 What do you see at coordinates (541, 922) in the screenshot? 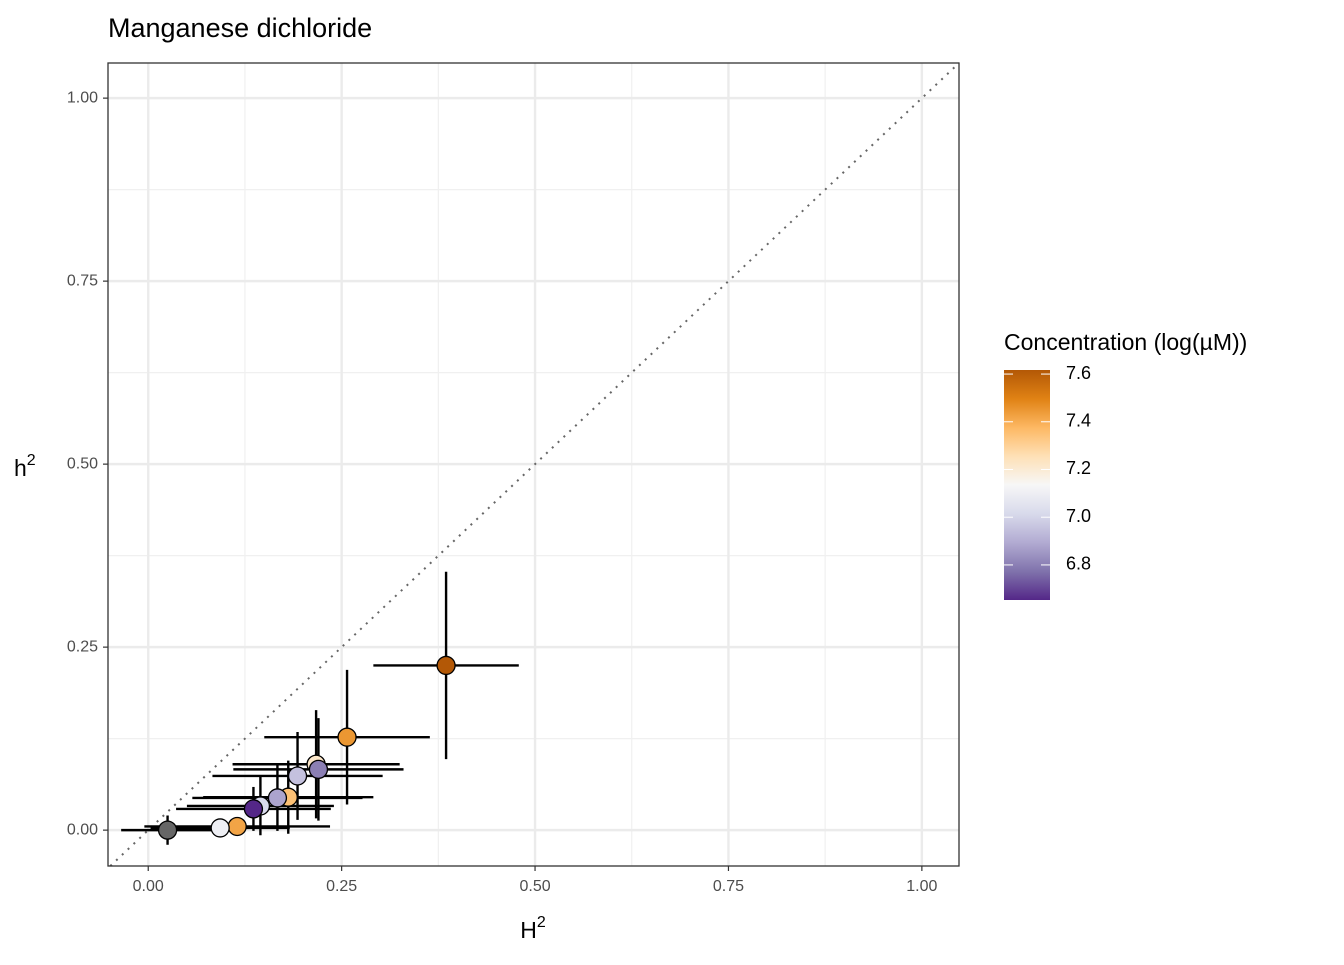
I see `x-label-sup: 2` at bounding box center [541, 922].